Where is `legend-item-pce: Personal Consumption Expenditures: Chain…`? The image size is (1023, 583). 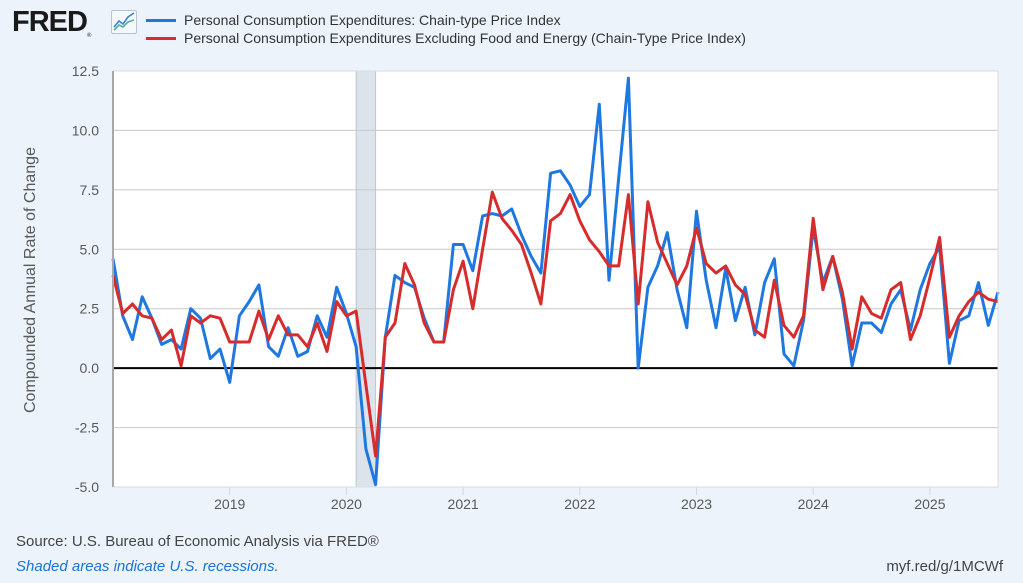
legend-item-pce: Personal Consumption Expenditures: Chain… is located at coordinates (446, 20).